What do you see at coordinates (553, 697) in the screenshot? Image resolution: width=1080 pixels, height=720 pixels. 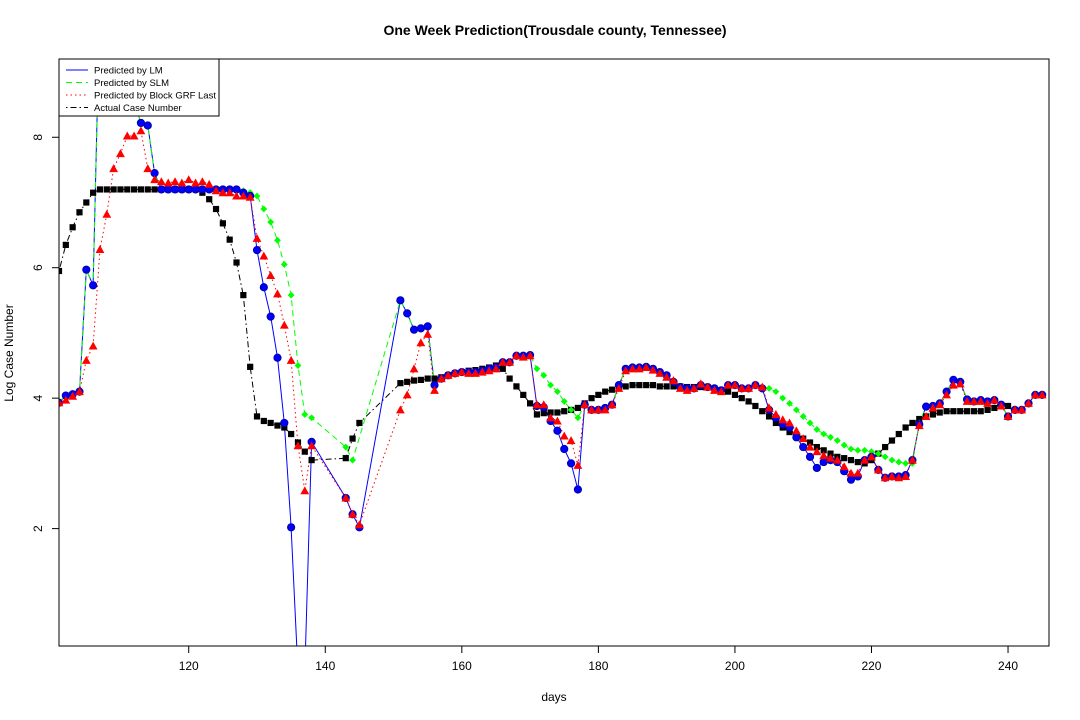 I see `x-axis-label: days` at bounding box center [553, 697].